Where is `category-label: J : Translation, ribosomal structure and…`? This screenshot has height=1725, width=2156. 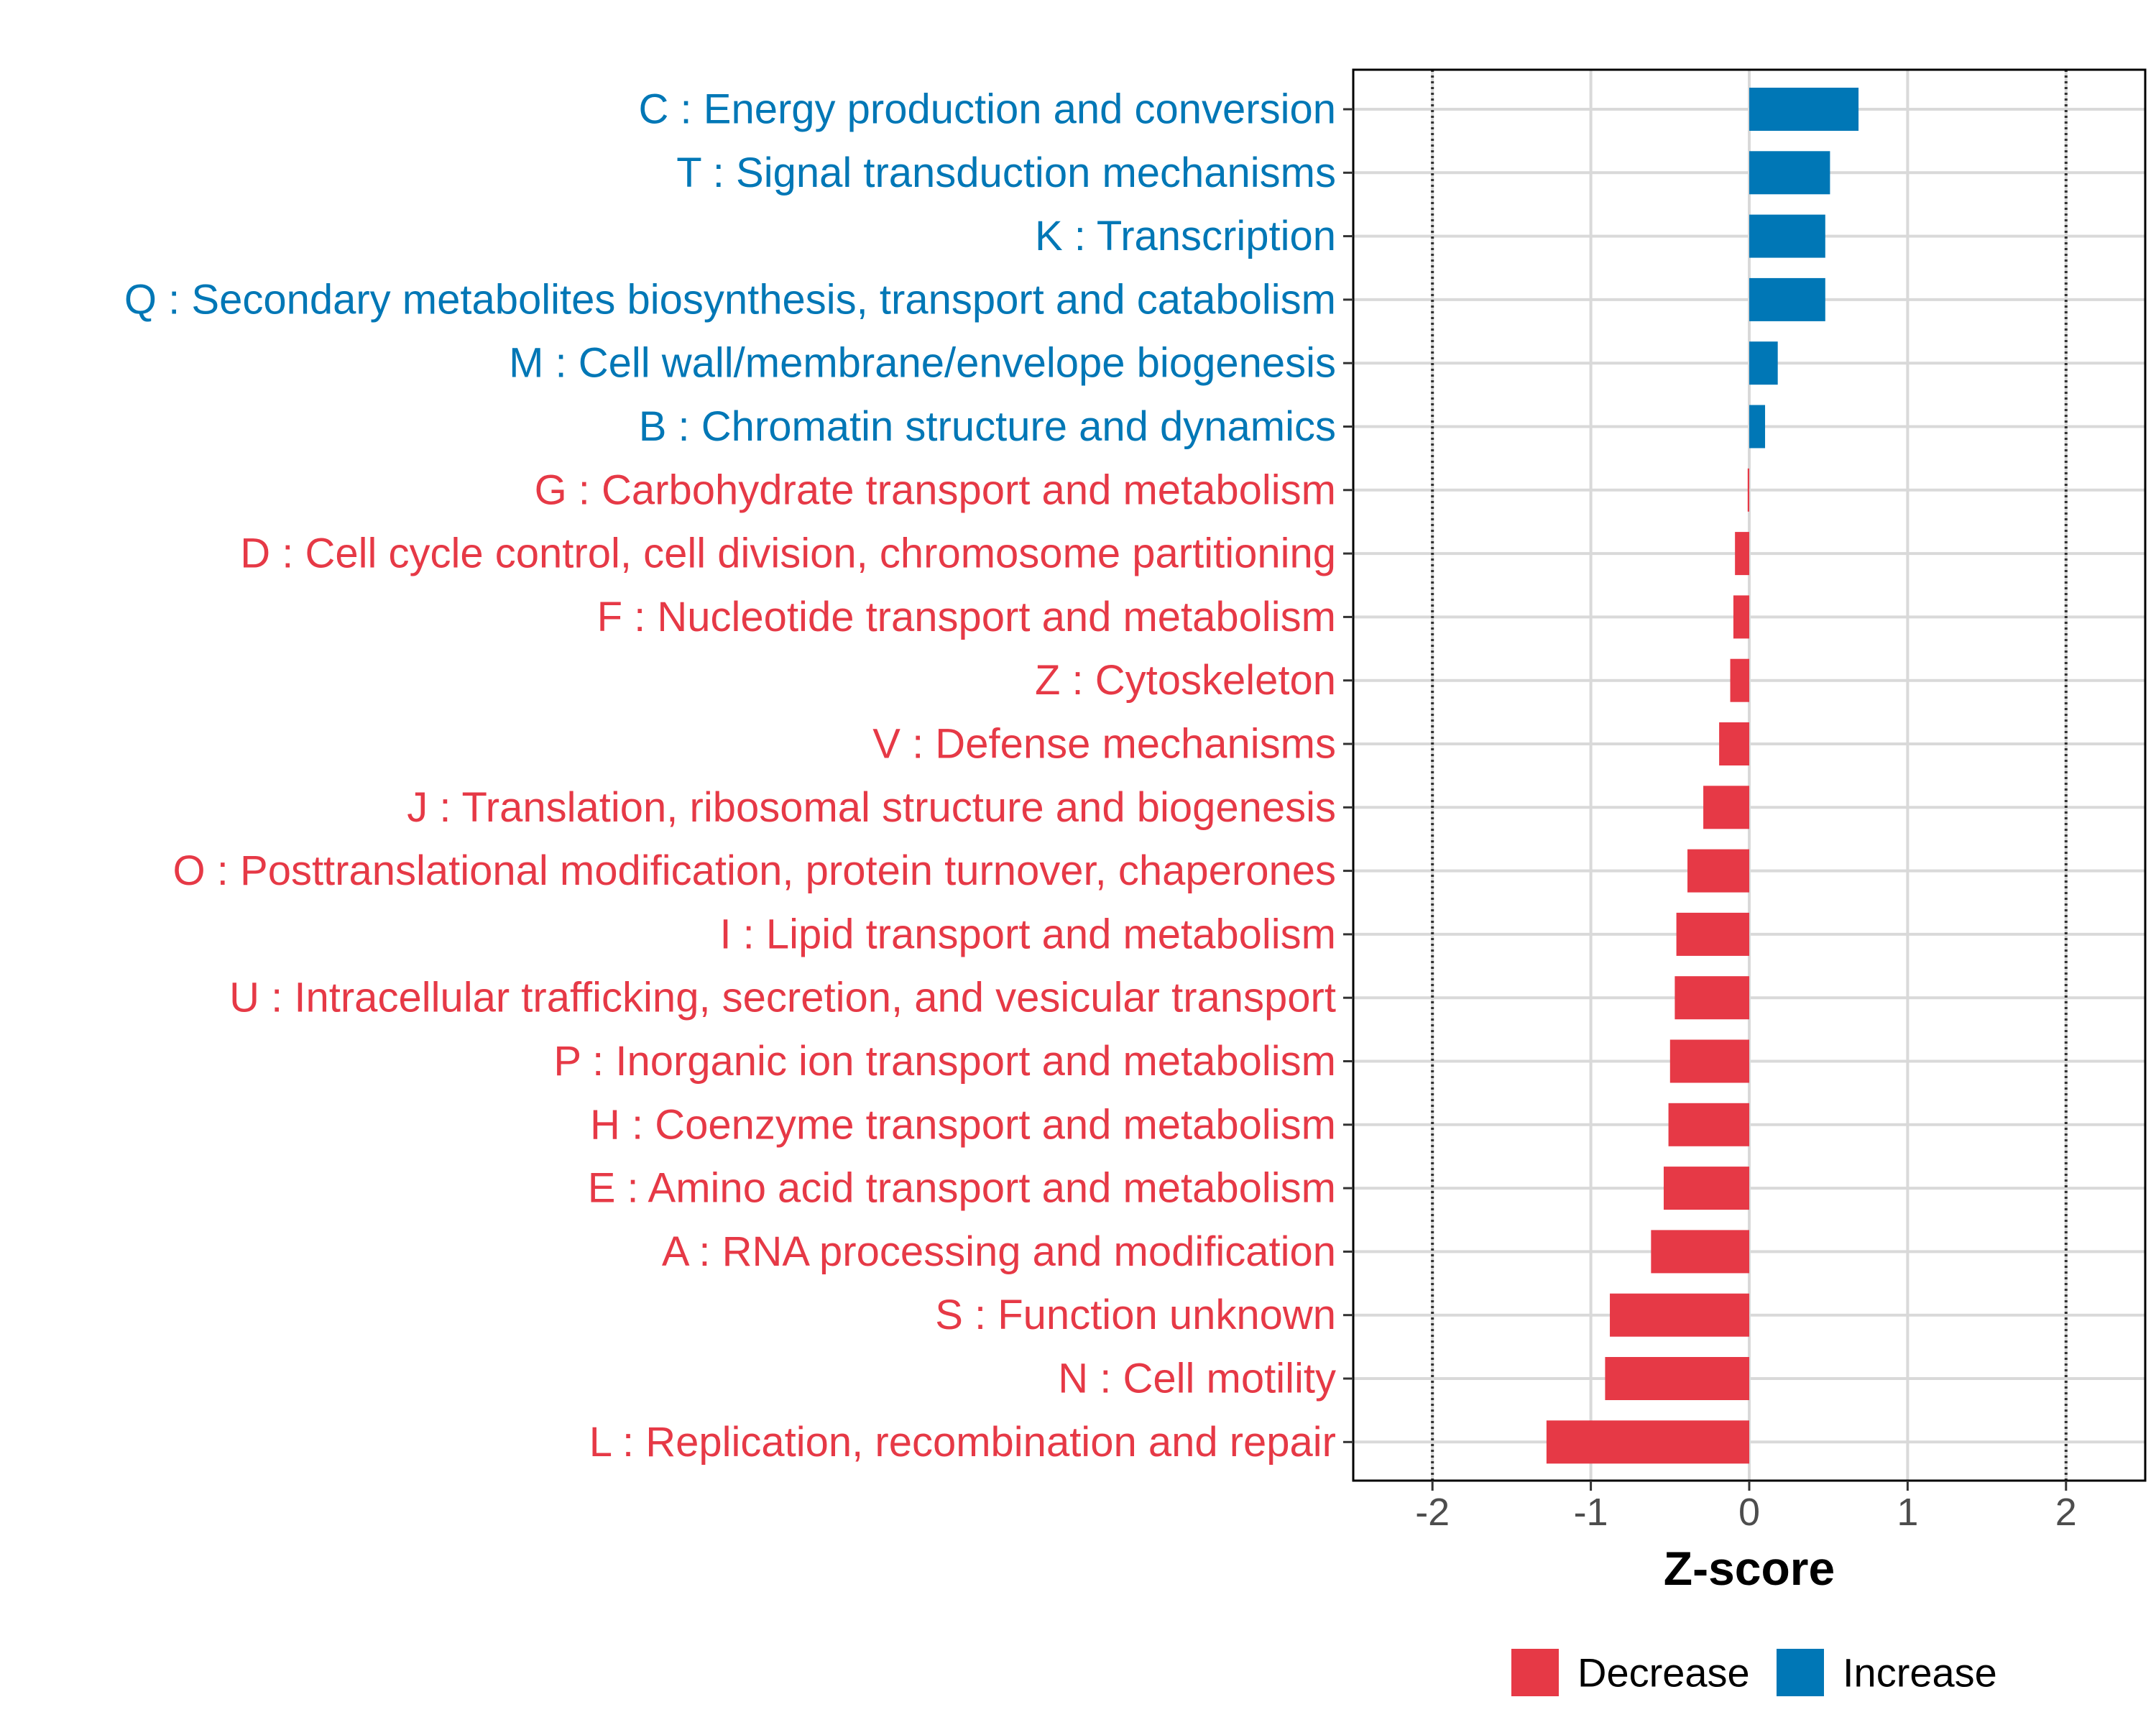 category-label: J : Translation, ribosomal structure and… is located at coordinates (871, 807).